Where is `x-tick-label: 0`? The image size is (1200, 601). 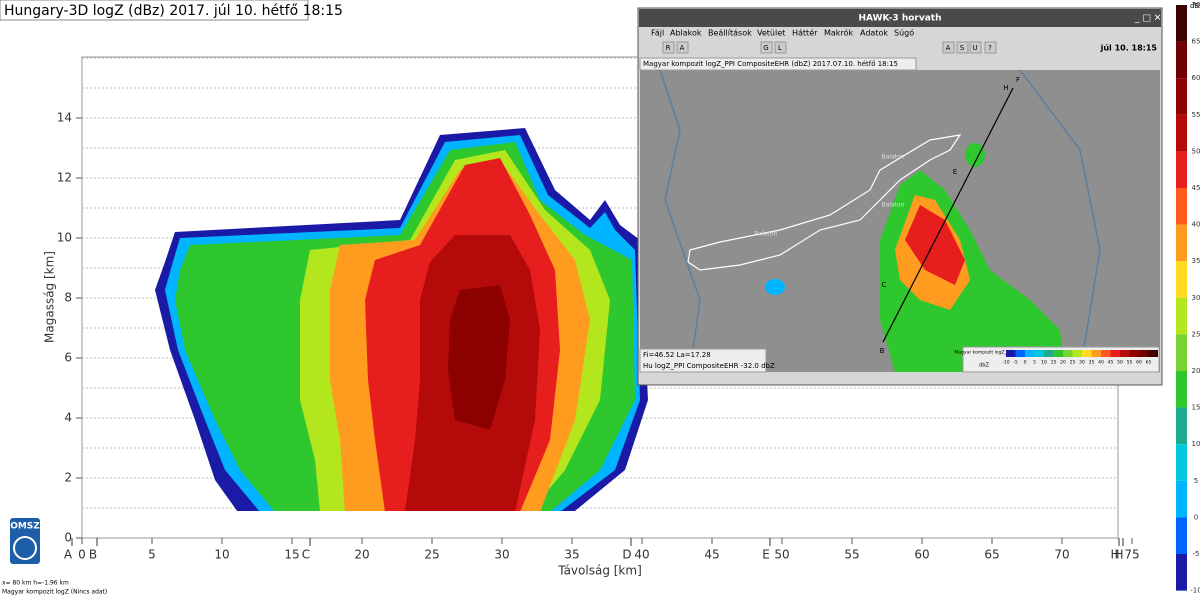
x-tick-label: 0 is located at coordinates (82, 555).